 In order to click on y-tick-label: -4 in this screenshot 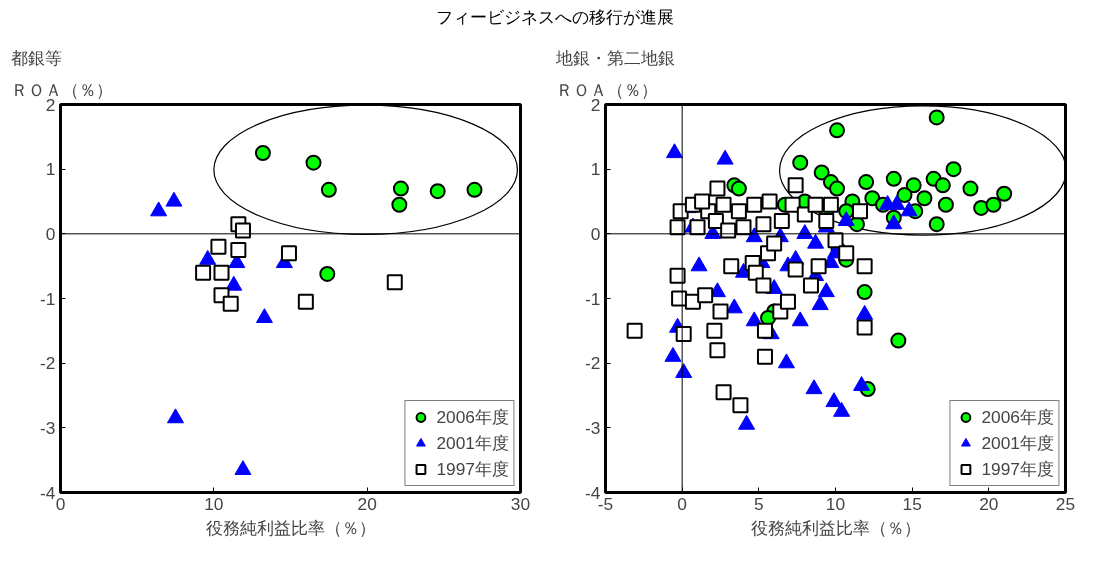, I will do `click(48, 492)`.